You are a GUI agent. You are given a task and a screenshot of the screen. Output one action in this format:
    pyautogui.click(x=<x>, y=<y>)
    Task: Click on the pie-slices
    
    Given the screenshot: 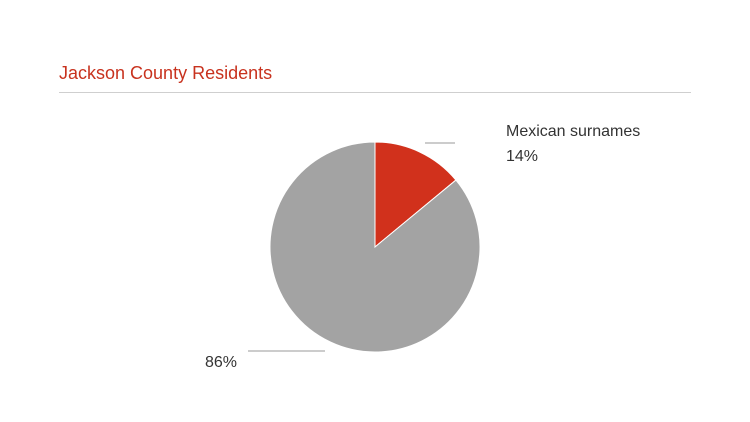 What is the action you would take?
    pyautogui.click(x=375, y=247)
    